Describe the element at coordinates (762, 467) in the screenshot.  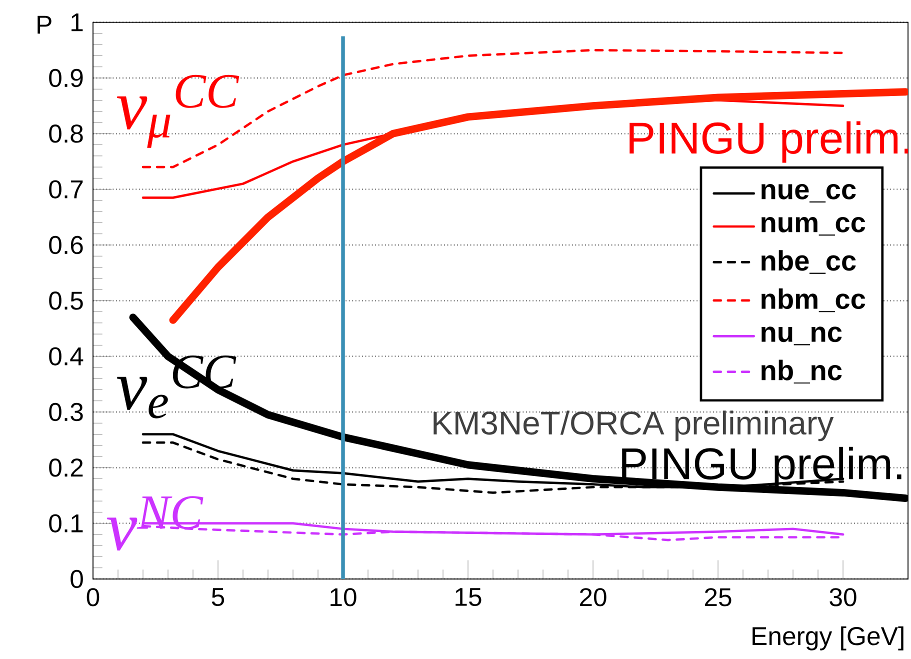
I see `annotation: PINGU prelim.` at that location.